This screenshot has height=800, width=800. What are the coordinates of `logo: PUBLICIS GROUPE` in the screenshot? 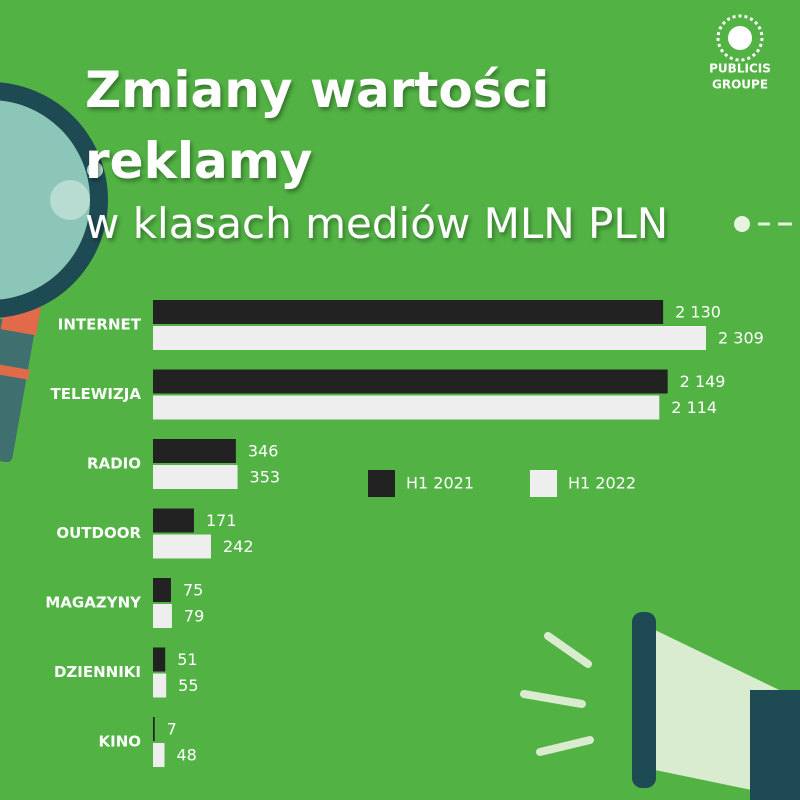 It's located at (740, 53).